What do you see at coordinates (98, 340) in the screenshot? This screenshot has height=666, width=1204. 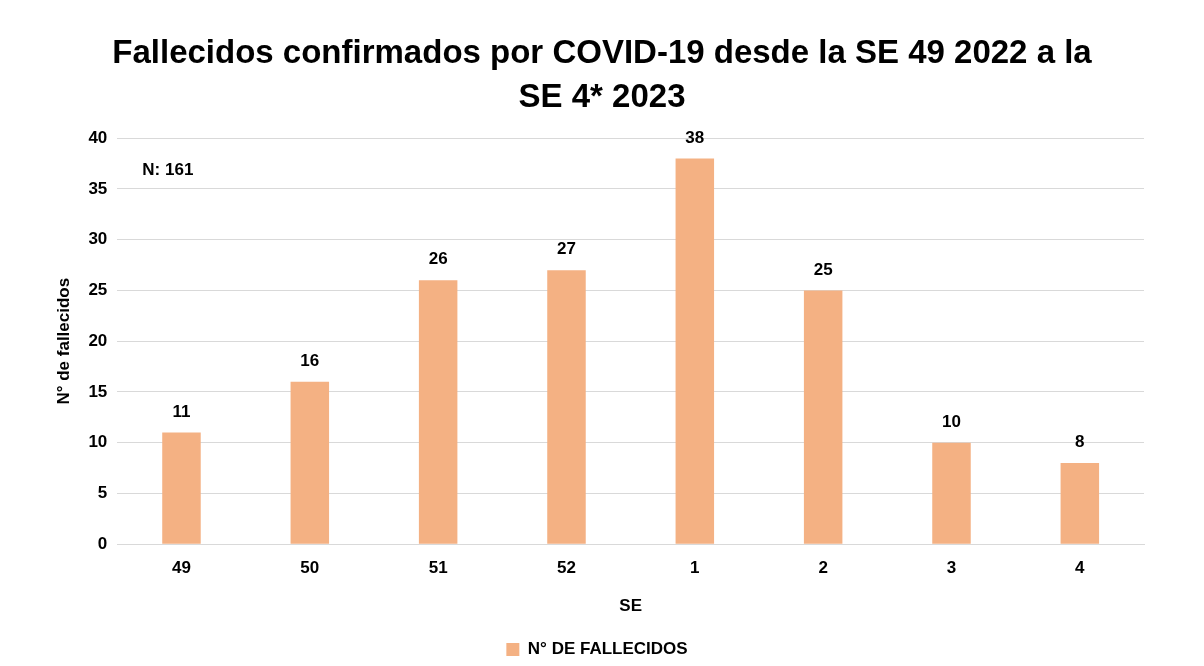 I see `y-tick-label: 20` at bounding box center [98, 340].